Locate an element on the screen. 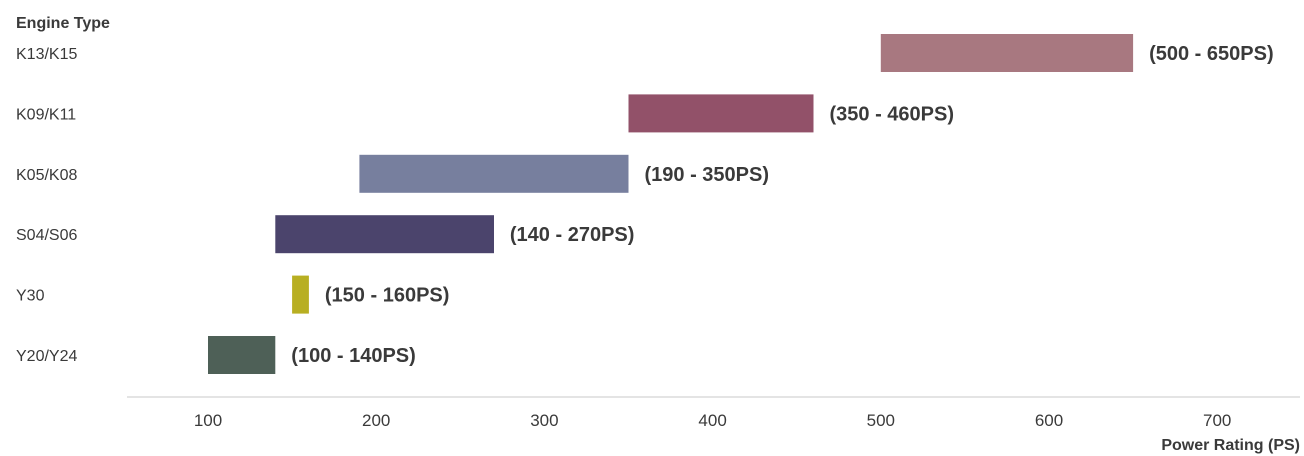 This screenshot has width=1304, height=456. x-tick-label: 100 is located at coordinates (208, 420).